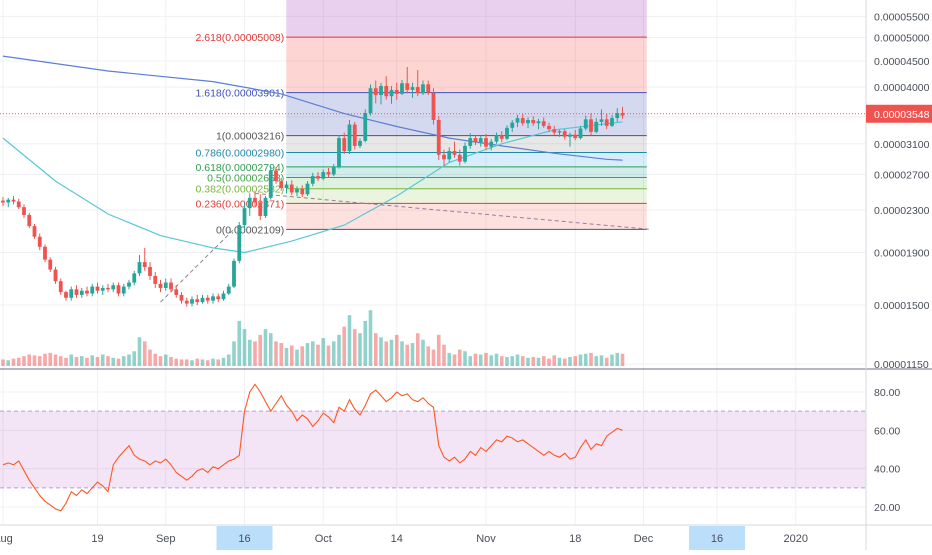 This screenshot has height=555, width=932. What do you see at coordinates (433, 449) in the screenshot?
I see `rsi-band` at bounding box center [433, 449].